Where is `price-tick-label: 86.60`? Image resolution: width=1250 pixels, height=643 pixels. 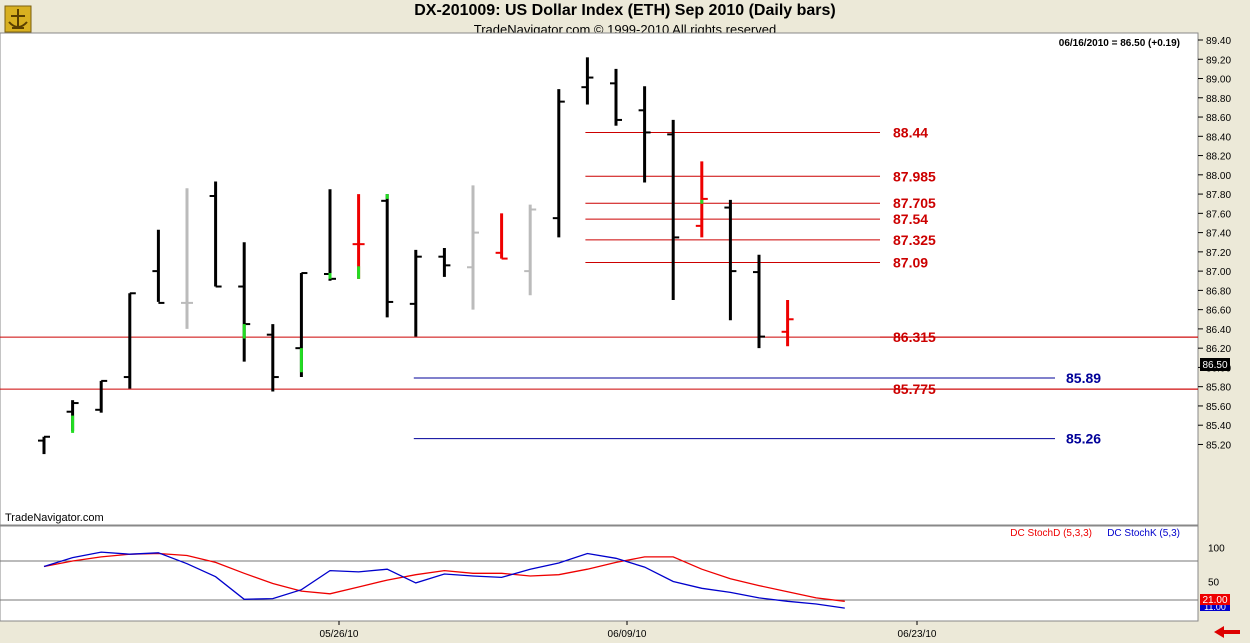 price-tick-label: 86.60 is located at coordinates (1218, 311).